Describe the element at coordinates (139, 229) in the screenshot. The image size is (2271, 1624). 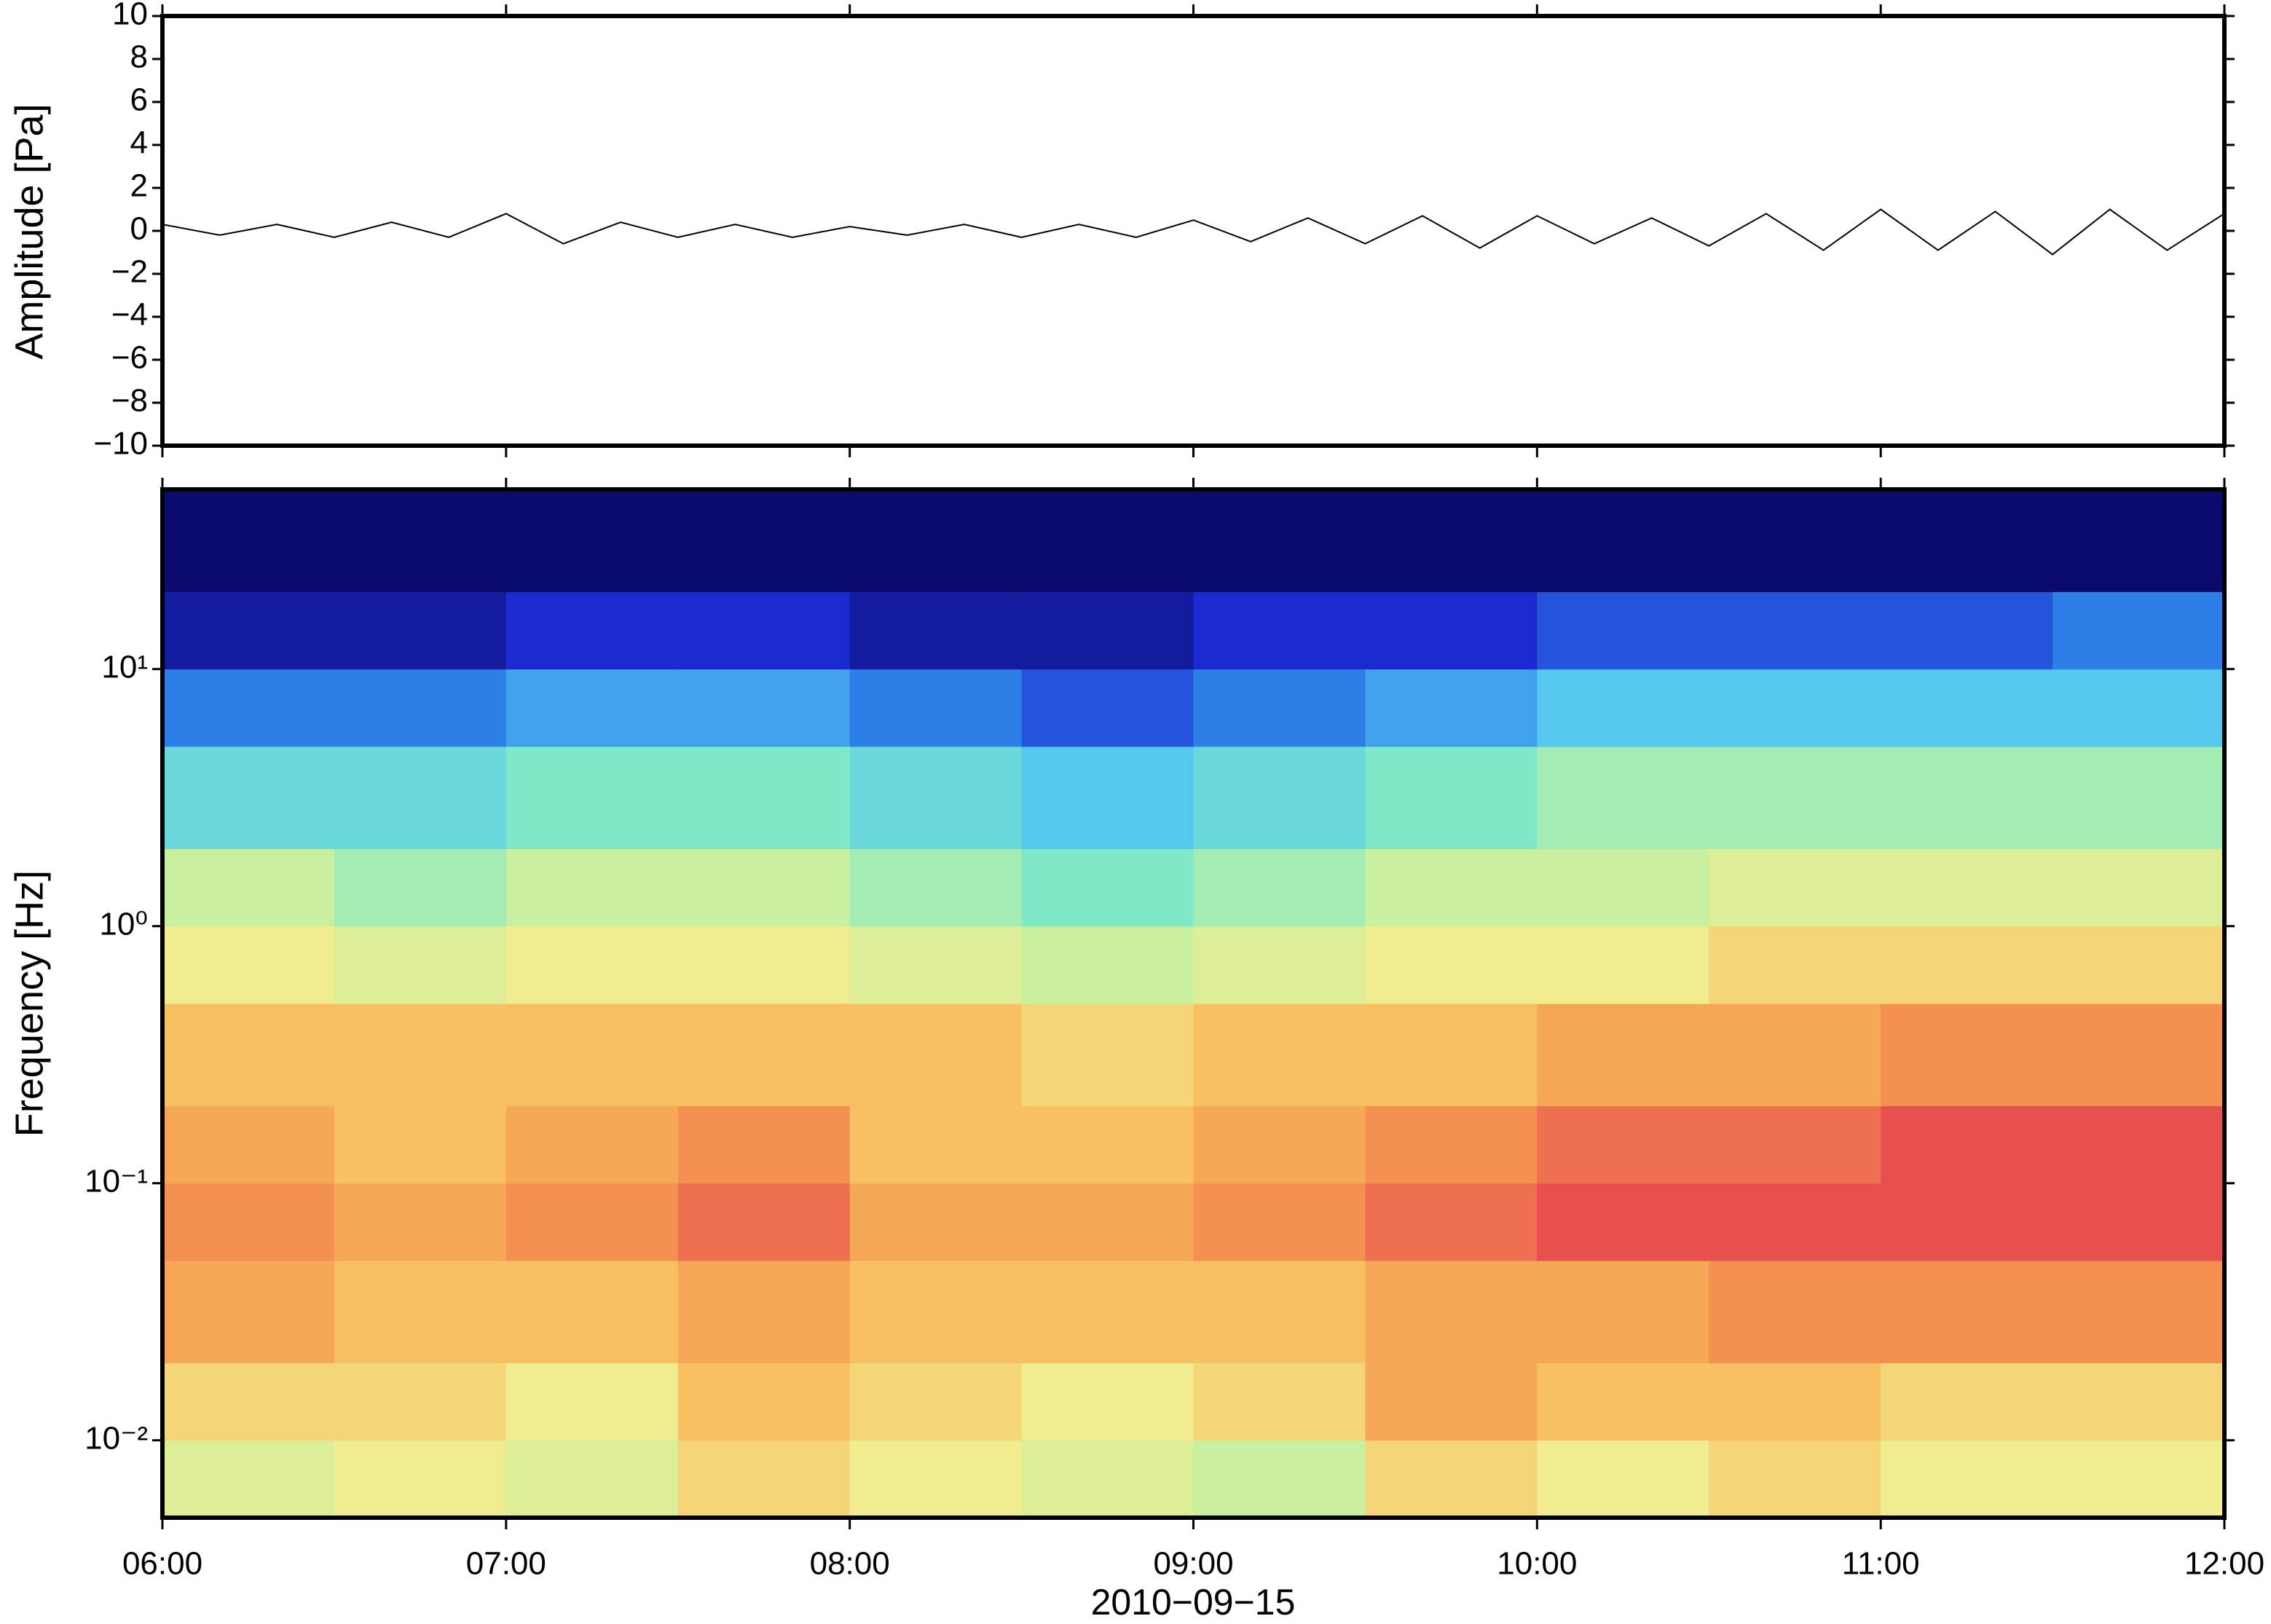
I see `y-tick-label: 0` at that location.